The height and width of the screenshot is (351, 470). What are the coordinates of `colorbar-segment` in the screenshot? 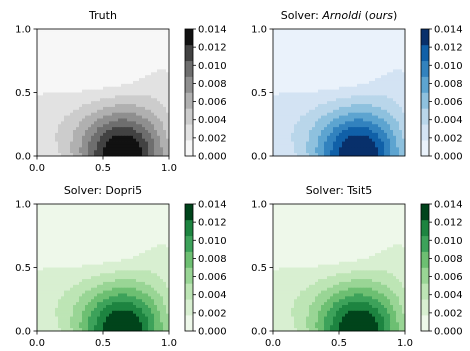 It's located at (189, 68).